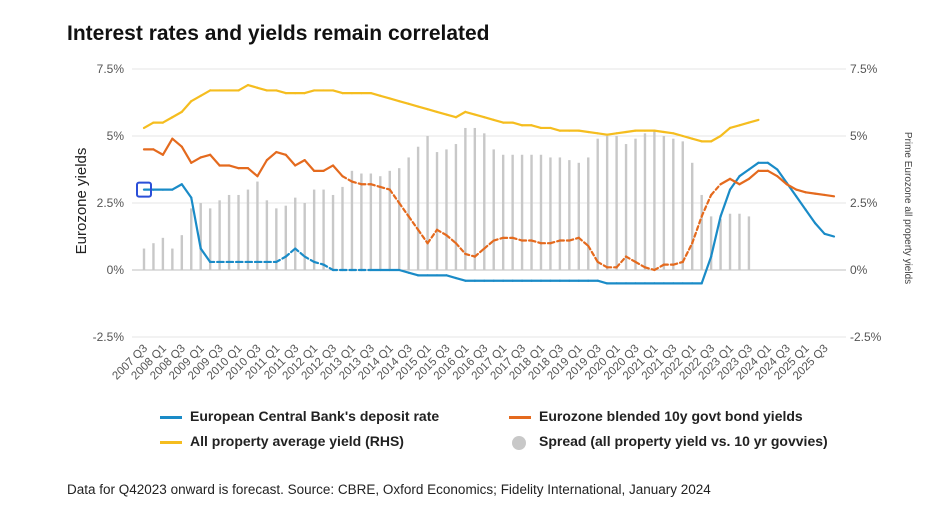  What do you see at coordinates (864, 203) in the screenshot?
I see `y2-tick-label: 2.5%` at bounding box center [864, 203].